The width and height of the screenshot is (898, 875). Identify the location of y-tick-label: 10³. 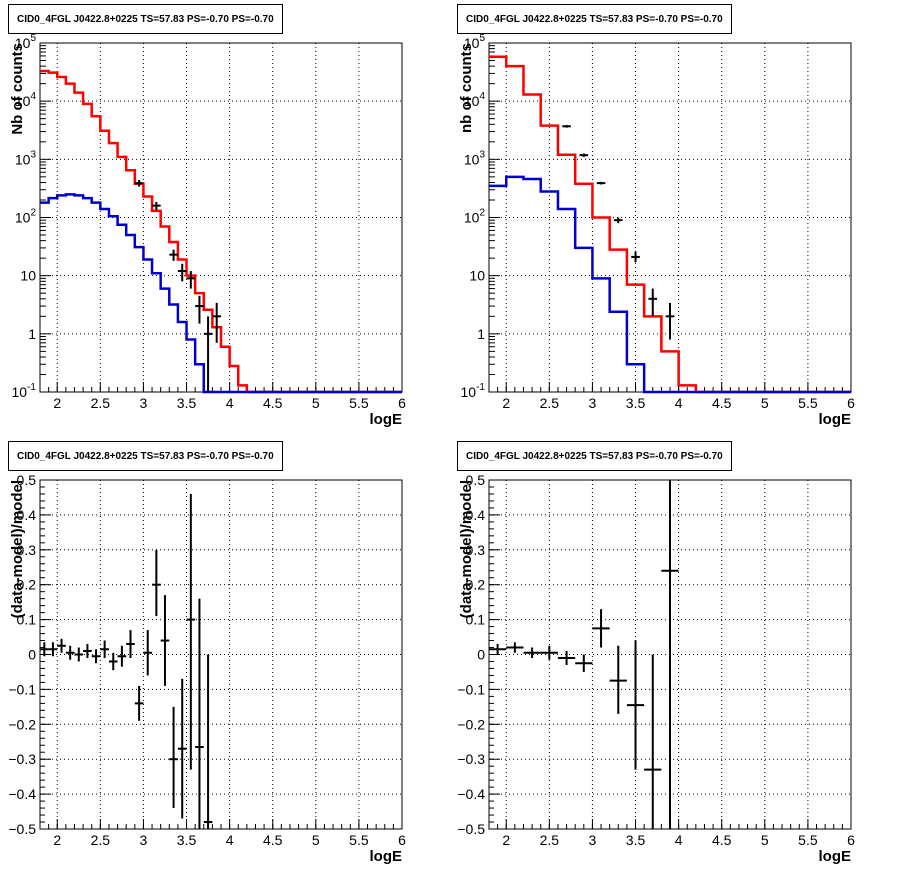
(26, 158).